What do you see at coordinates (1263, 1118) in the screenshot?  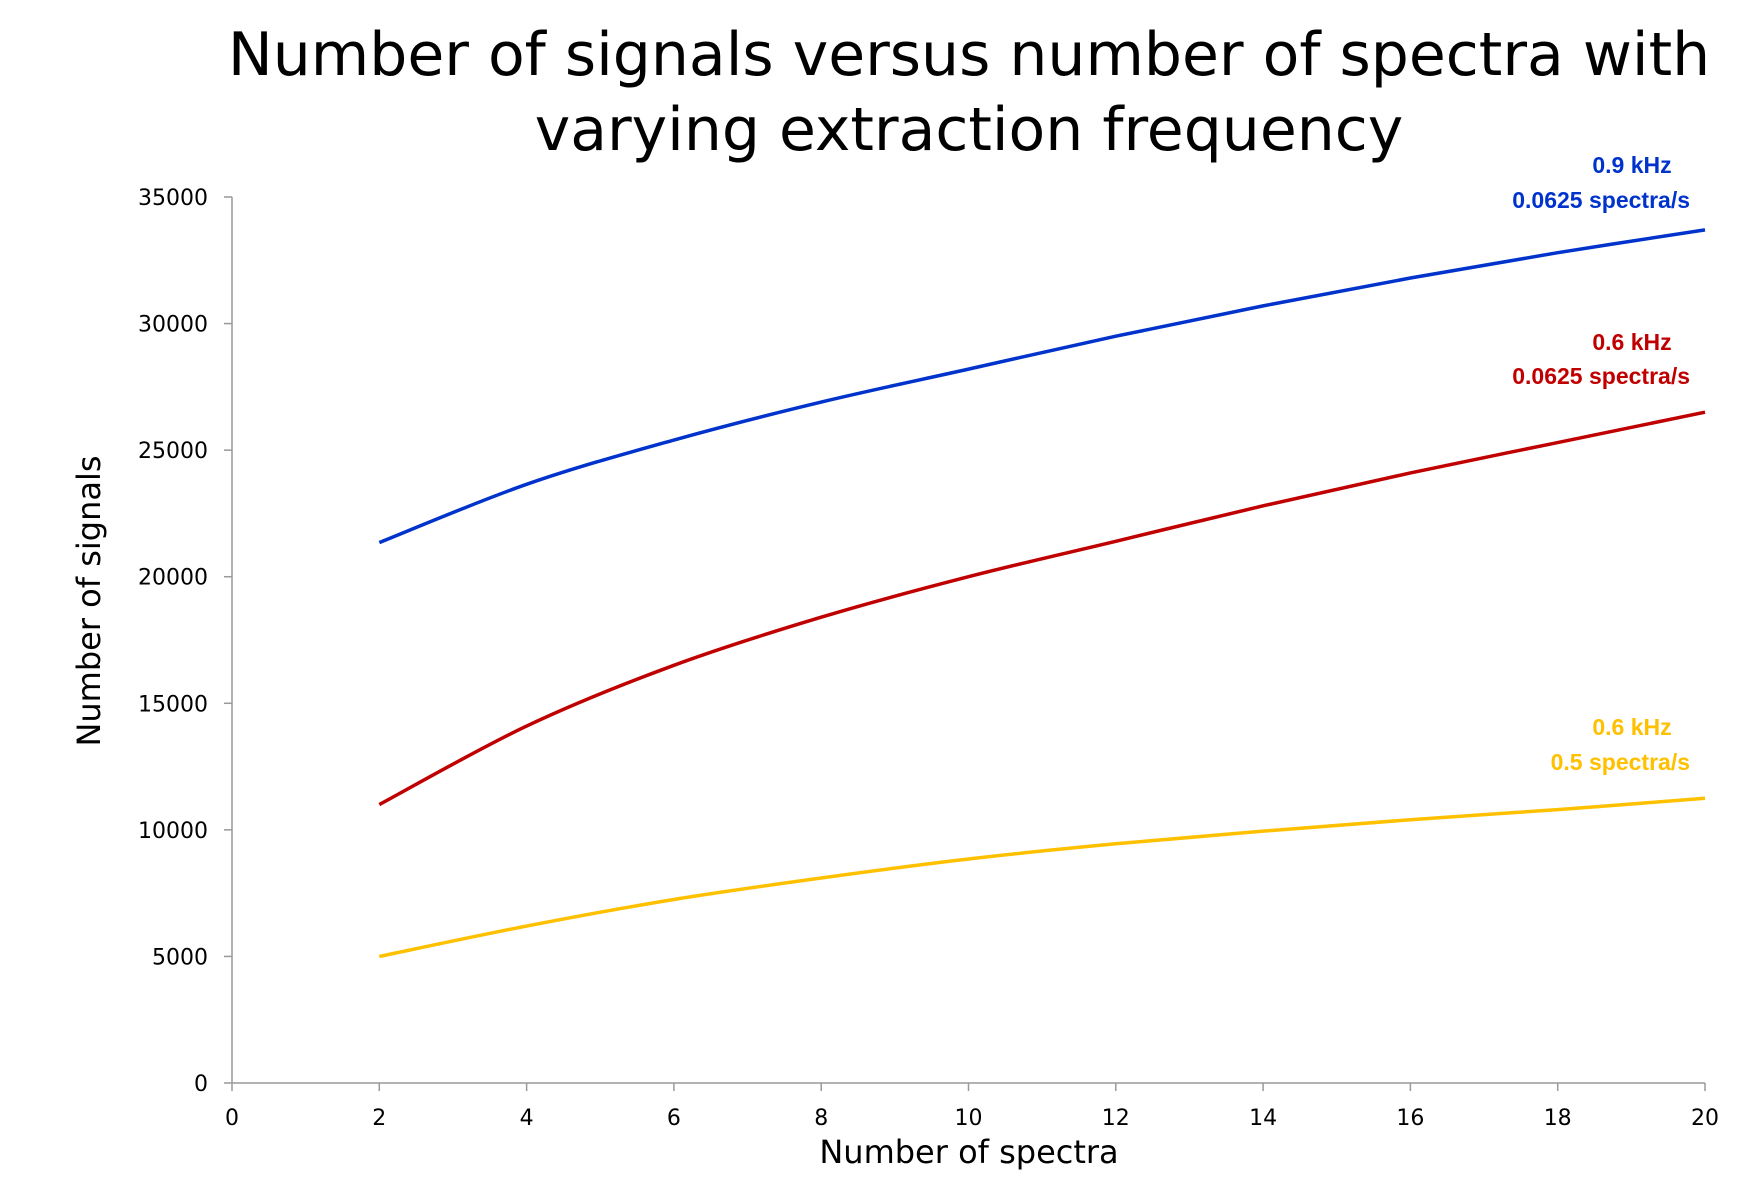 I see `x-tick-label: 14` at bounding box center [1263, 1118].